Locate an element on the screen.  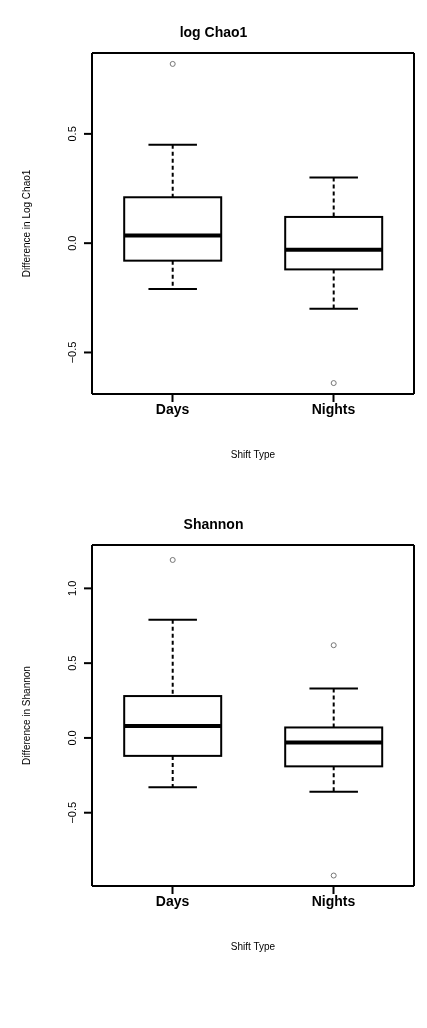
chart-title: Shannon is located at coordinates (213, 524).